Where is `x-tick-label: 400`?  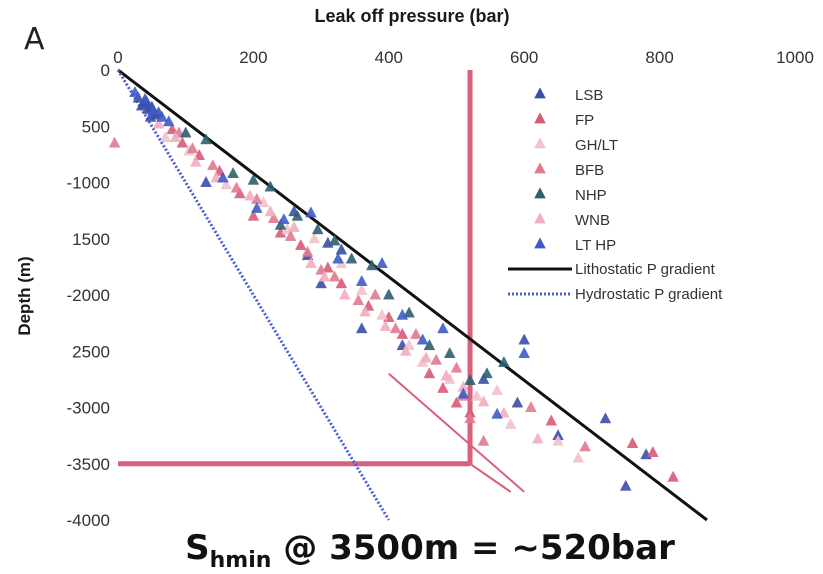
x-tick-label: 400 is located at coordinates (389, 57).